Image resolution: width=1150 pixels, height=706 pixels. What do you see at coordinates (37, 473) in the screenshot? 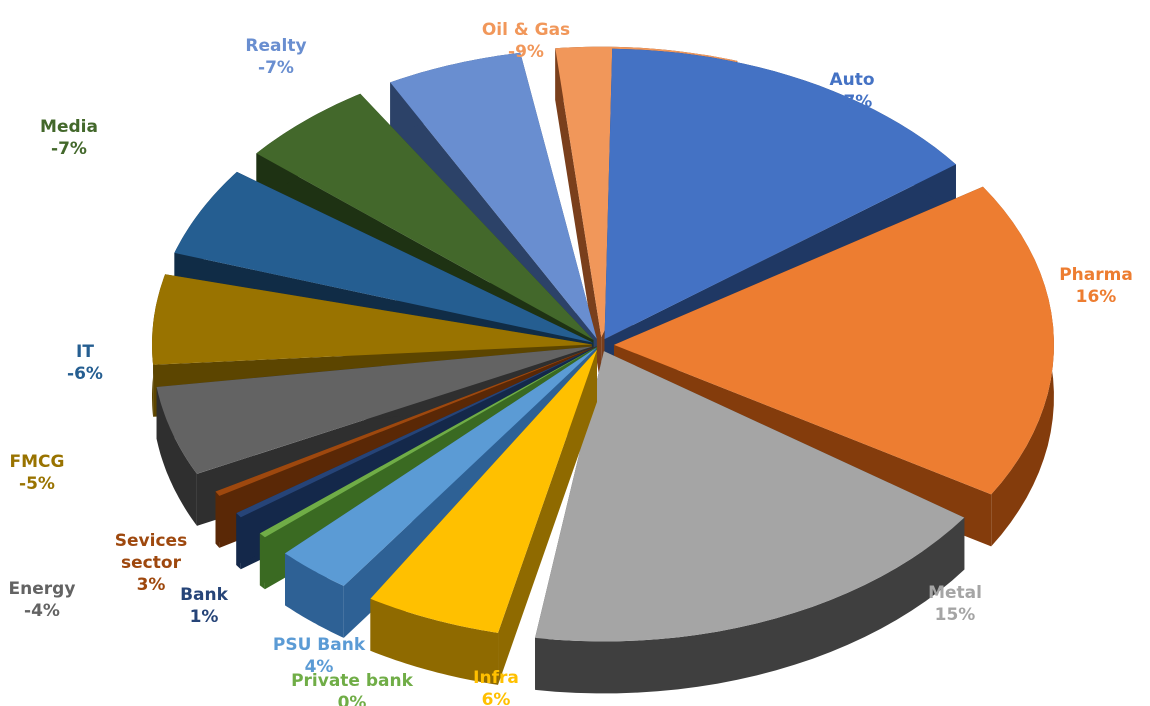
I see `slice-label-fmcg: FMCG -5%` at bounding box center [37, 473].